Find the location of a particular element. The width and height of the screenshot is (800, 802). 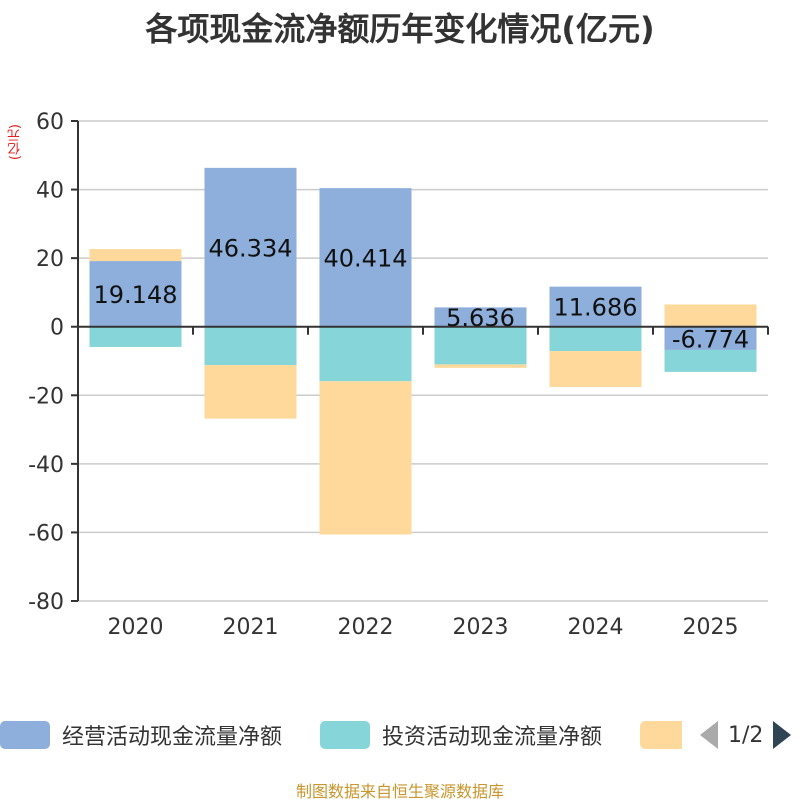

data-label-2021: 46.334 is located at coordinates (251, 248).